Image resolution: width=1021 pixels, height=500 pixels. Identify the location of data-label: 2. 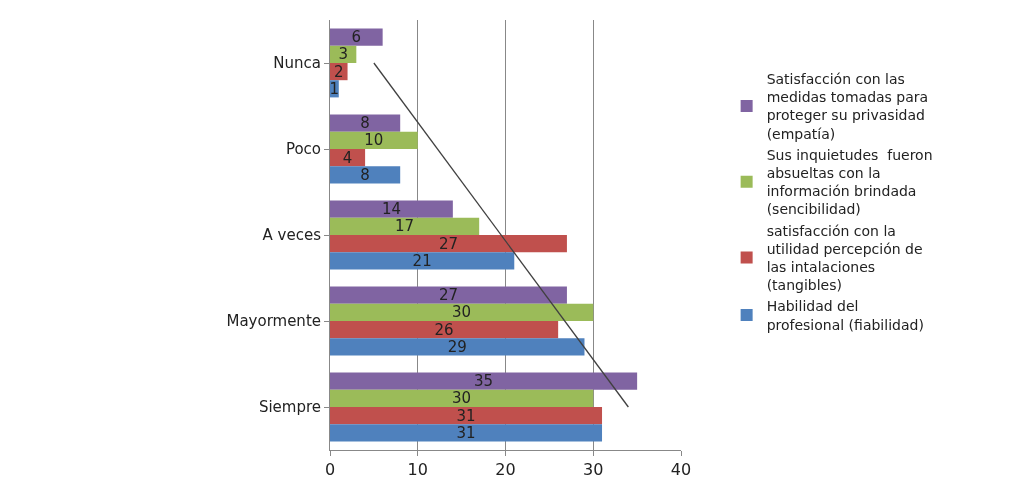
(339, 71).